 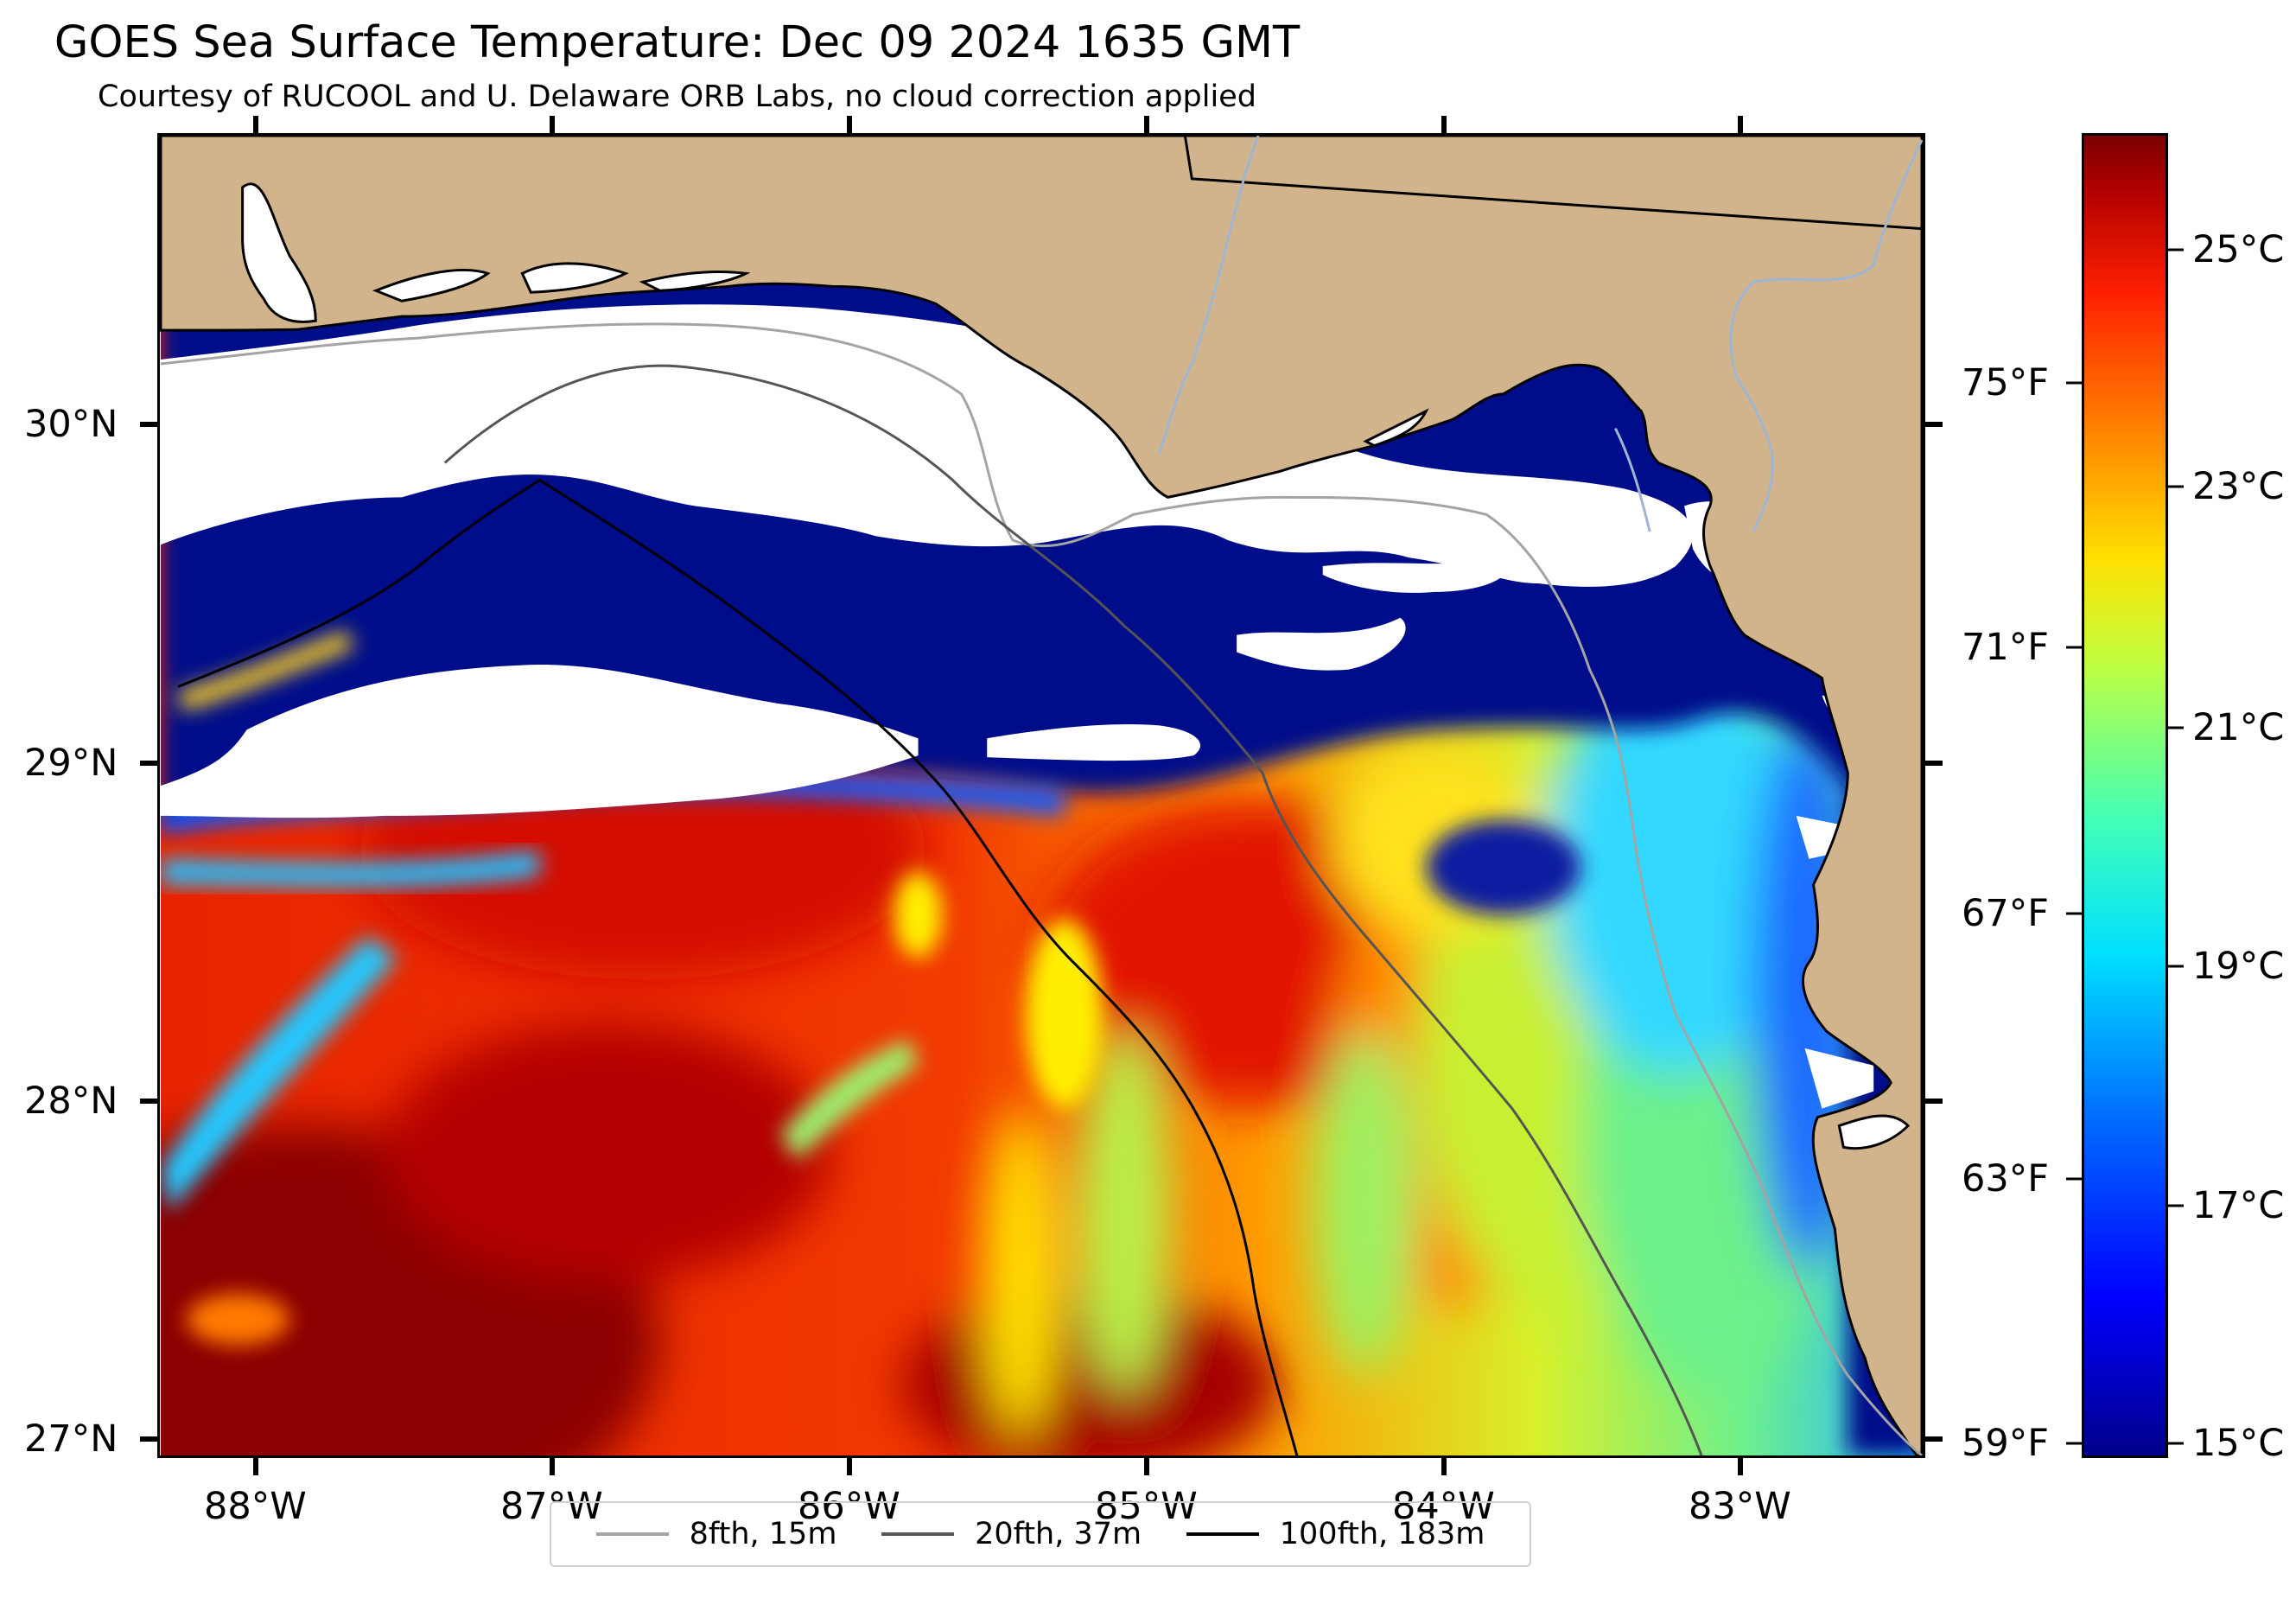 What do you see at coordinates (2005, 1178) in the screenshot?
I see `colorbar-fahrenheit-label: 63°F` at bounding box center [2005, 1178].